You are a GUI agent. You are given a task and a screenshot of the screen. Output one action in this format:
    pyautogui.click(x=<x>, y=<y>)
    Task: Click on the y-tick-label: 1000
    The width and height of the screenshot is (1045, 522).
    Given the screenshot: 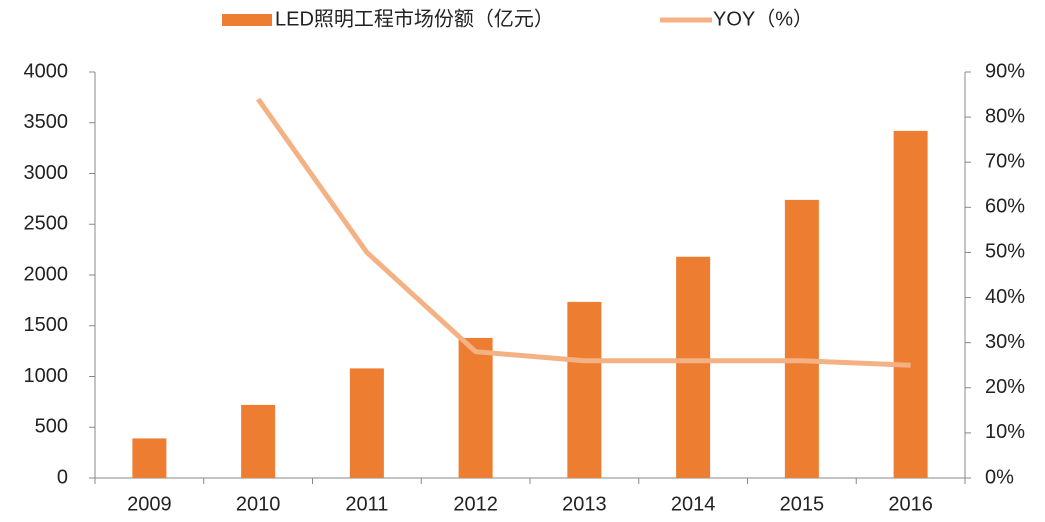 What is the action you would take?
    pyautogui.click(x=46, y=376)
    